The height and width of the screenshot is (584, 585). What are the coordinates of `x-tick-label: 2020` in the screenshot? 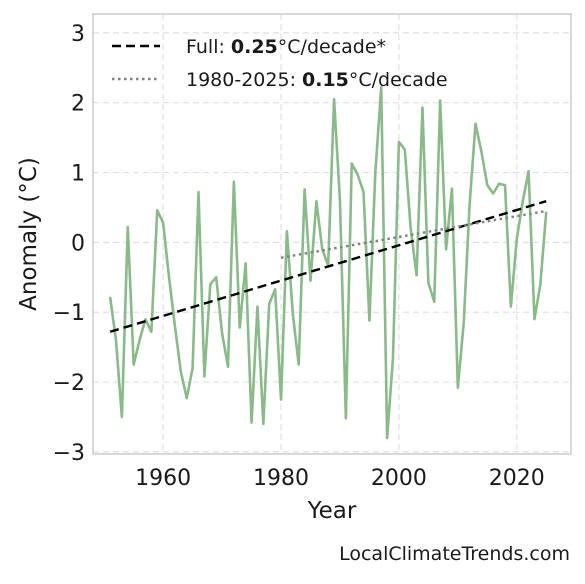 It's located at (517, 478).